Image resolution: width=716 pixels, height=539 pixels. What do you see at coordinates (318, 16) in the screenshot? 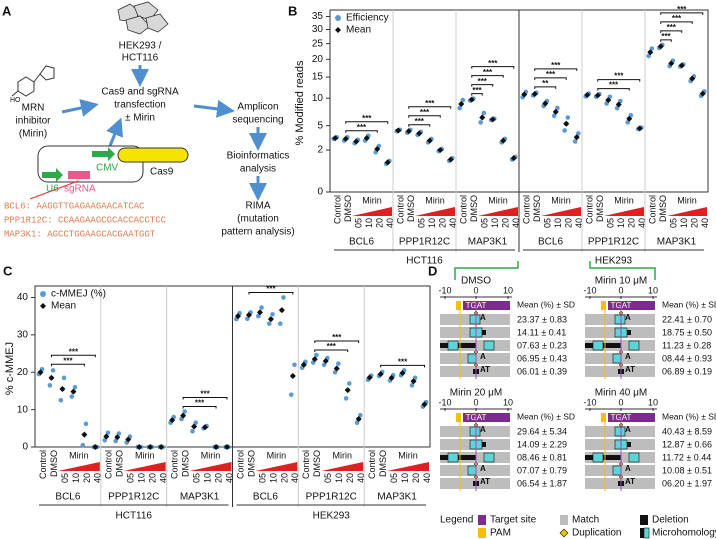
I see `y-tick-label: 35` at bounding box center [318, 16].